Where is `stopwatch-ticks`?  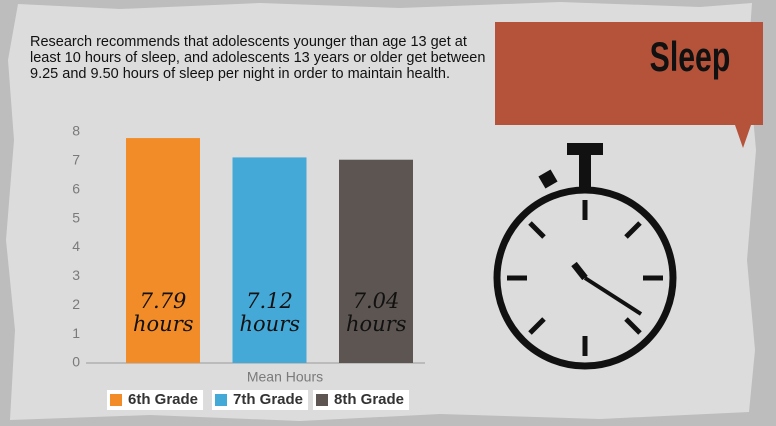
stopwatch-ticks is located at coordinates (585, 278).